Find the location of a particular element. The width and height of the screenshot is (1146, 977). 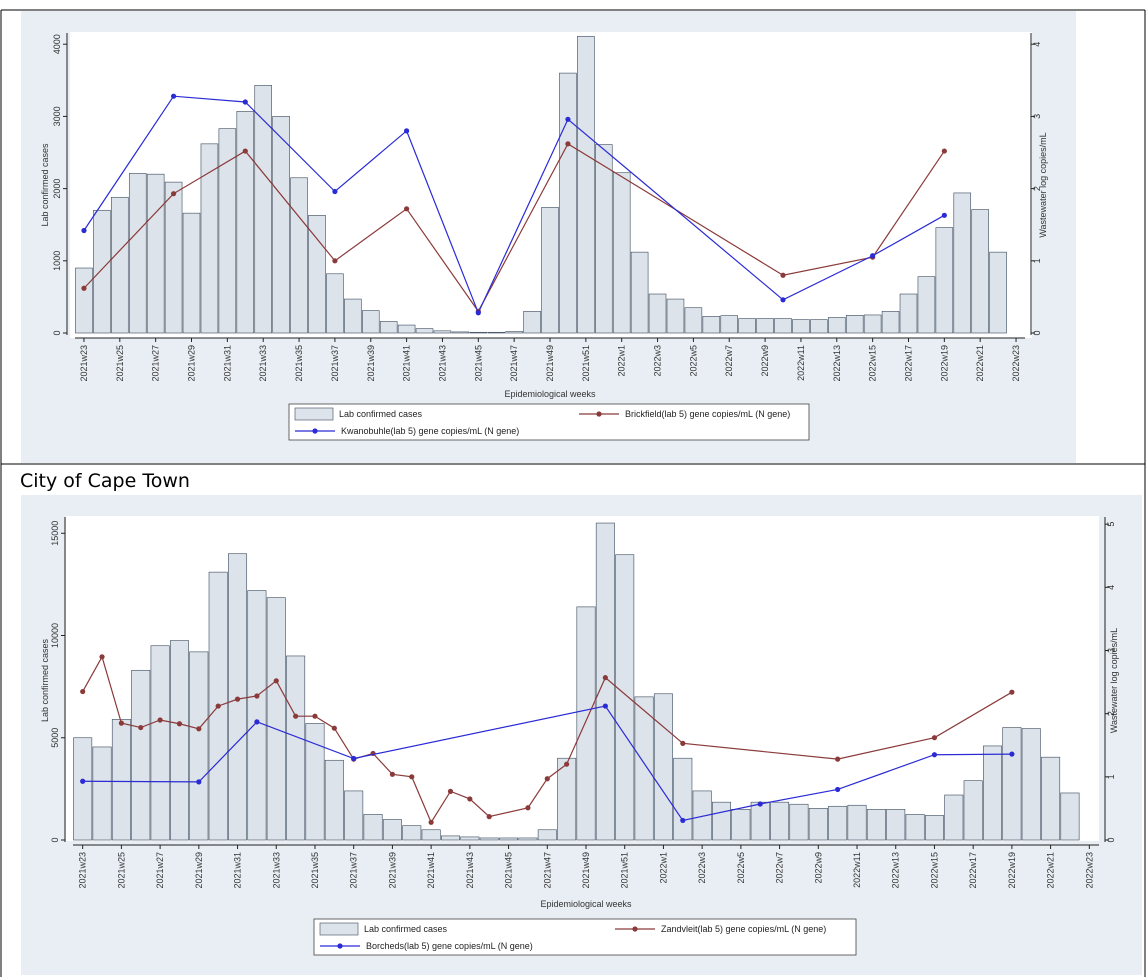

y-tick-label: 15000 is located at coordinates (55, 533).